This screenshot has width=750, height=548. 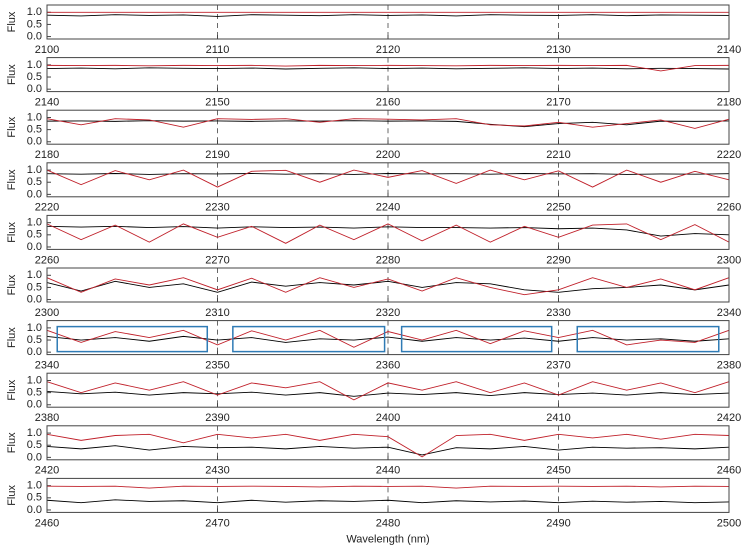 What do you see at coordinates (217, 155) in the screenshot?
I see `x-tick-label: 2190` at bounding box center [217, 155].